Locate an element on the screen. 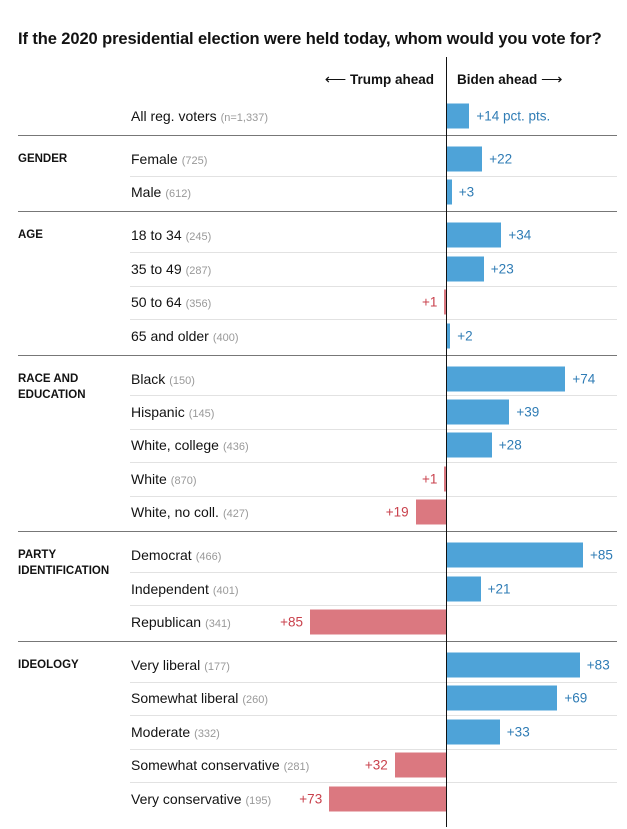 Image resolution: width=627 pixels, height=829 pixels. row-label: Female (725) is located at coordinates (169, 159).